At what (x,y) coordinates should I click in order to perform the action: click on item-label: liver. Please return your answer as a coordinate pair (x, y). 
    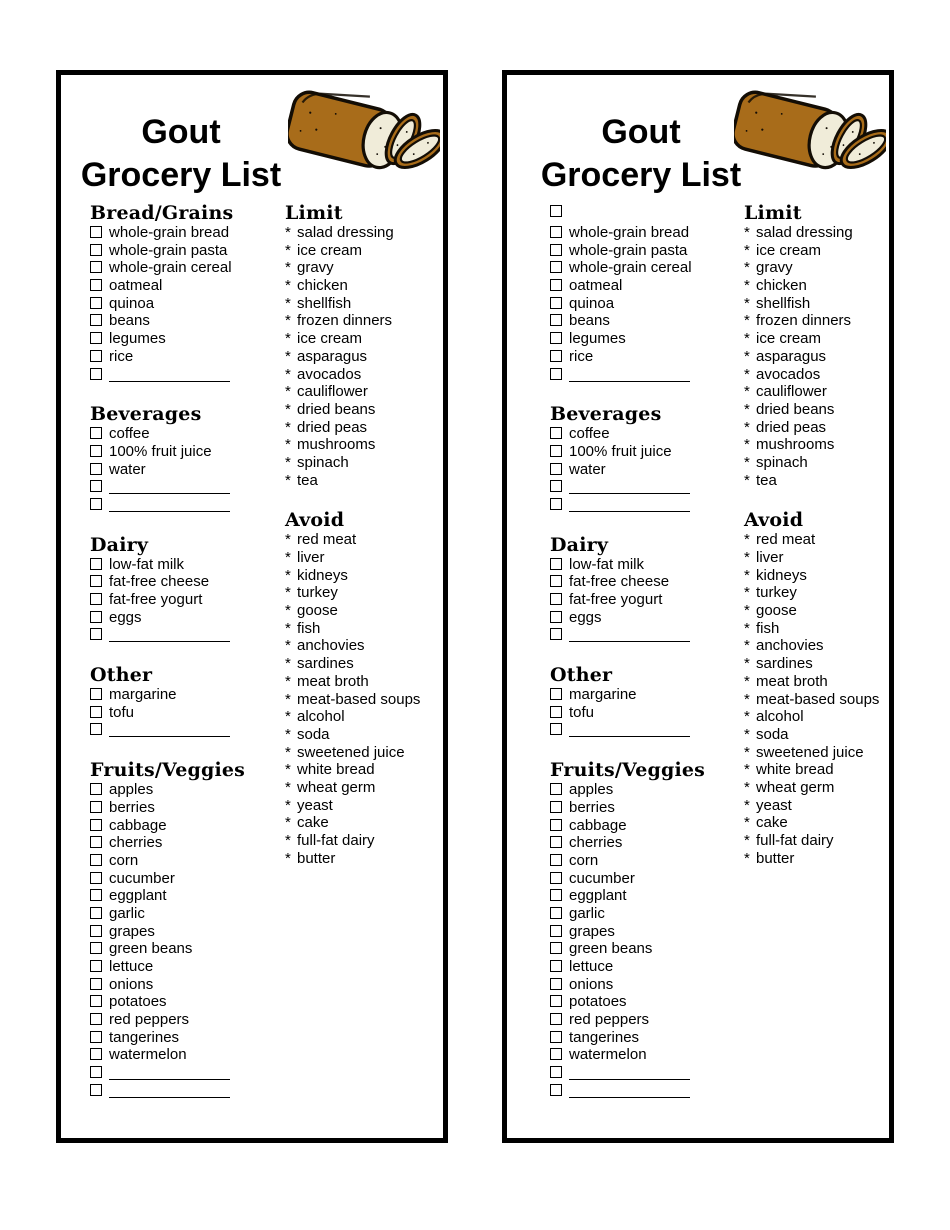
    Looking at the image, I should click on (311, 557).